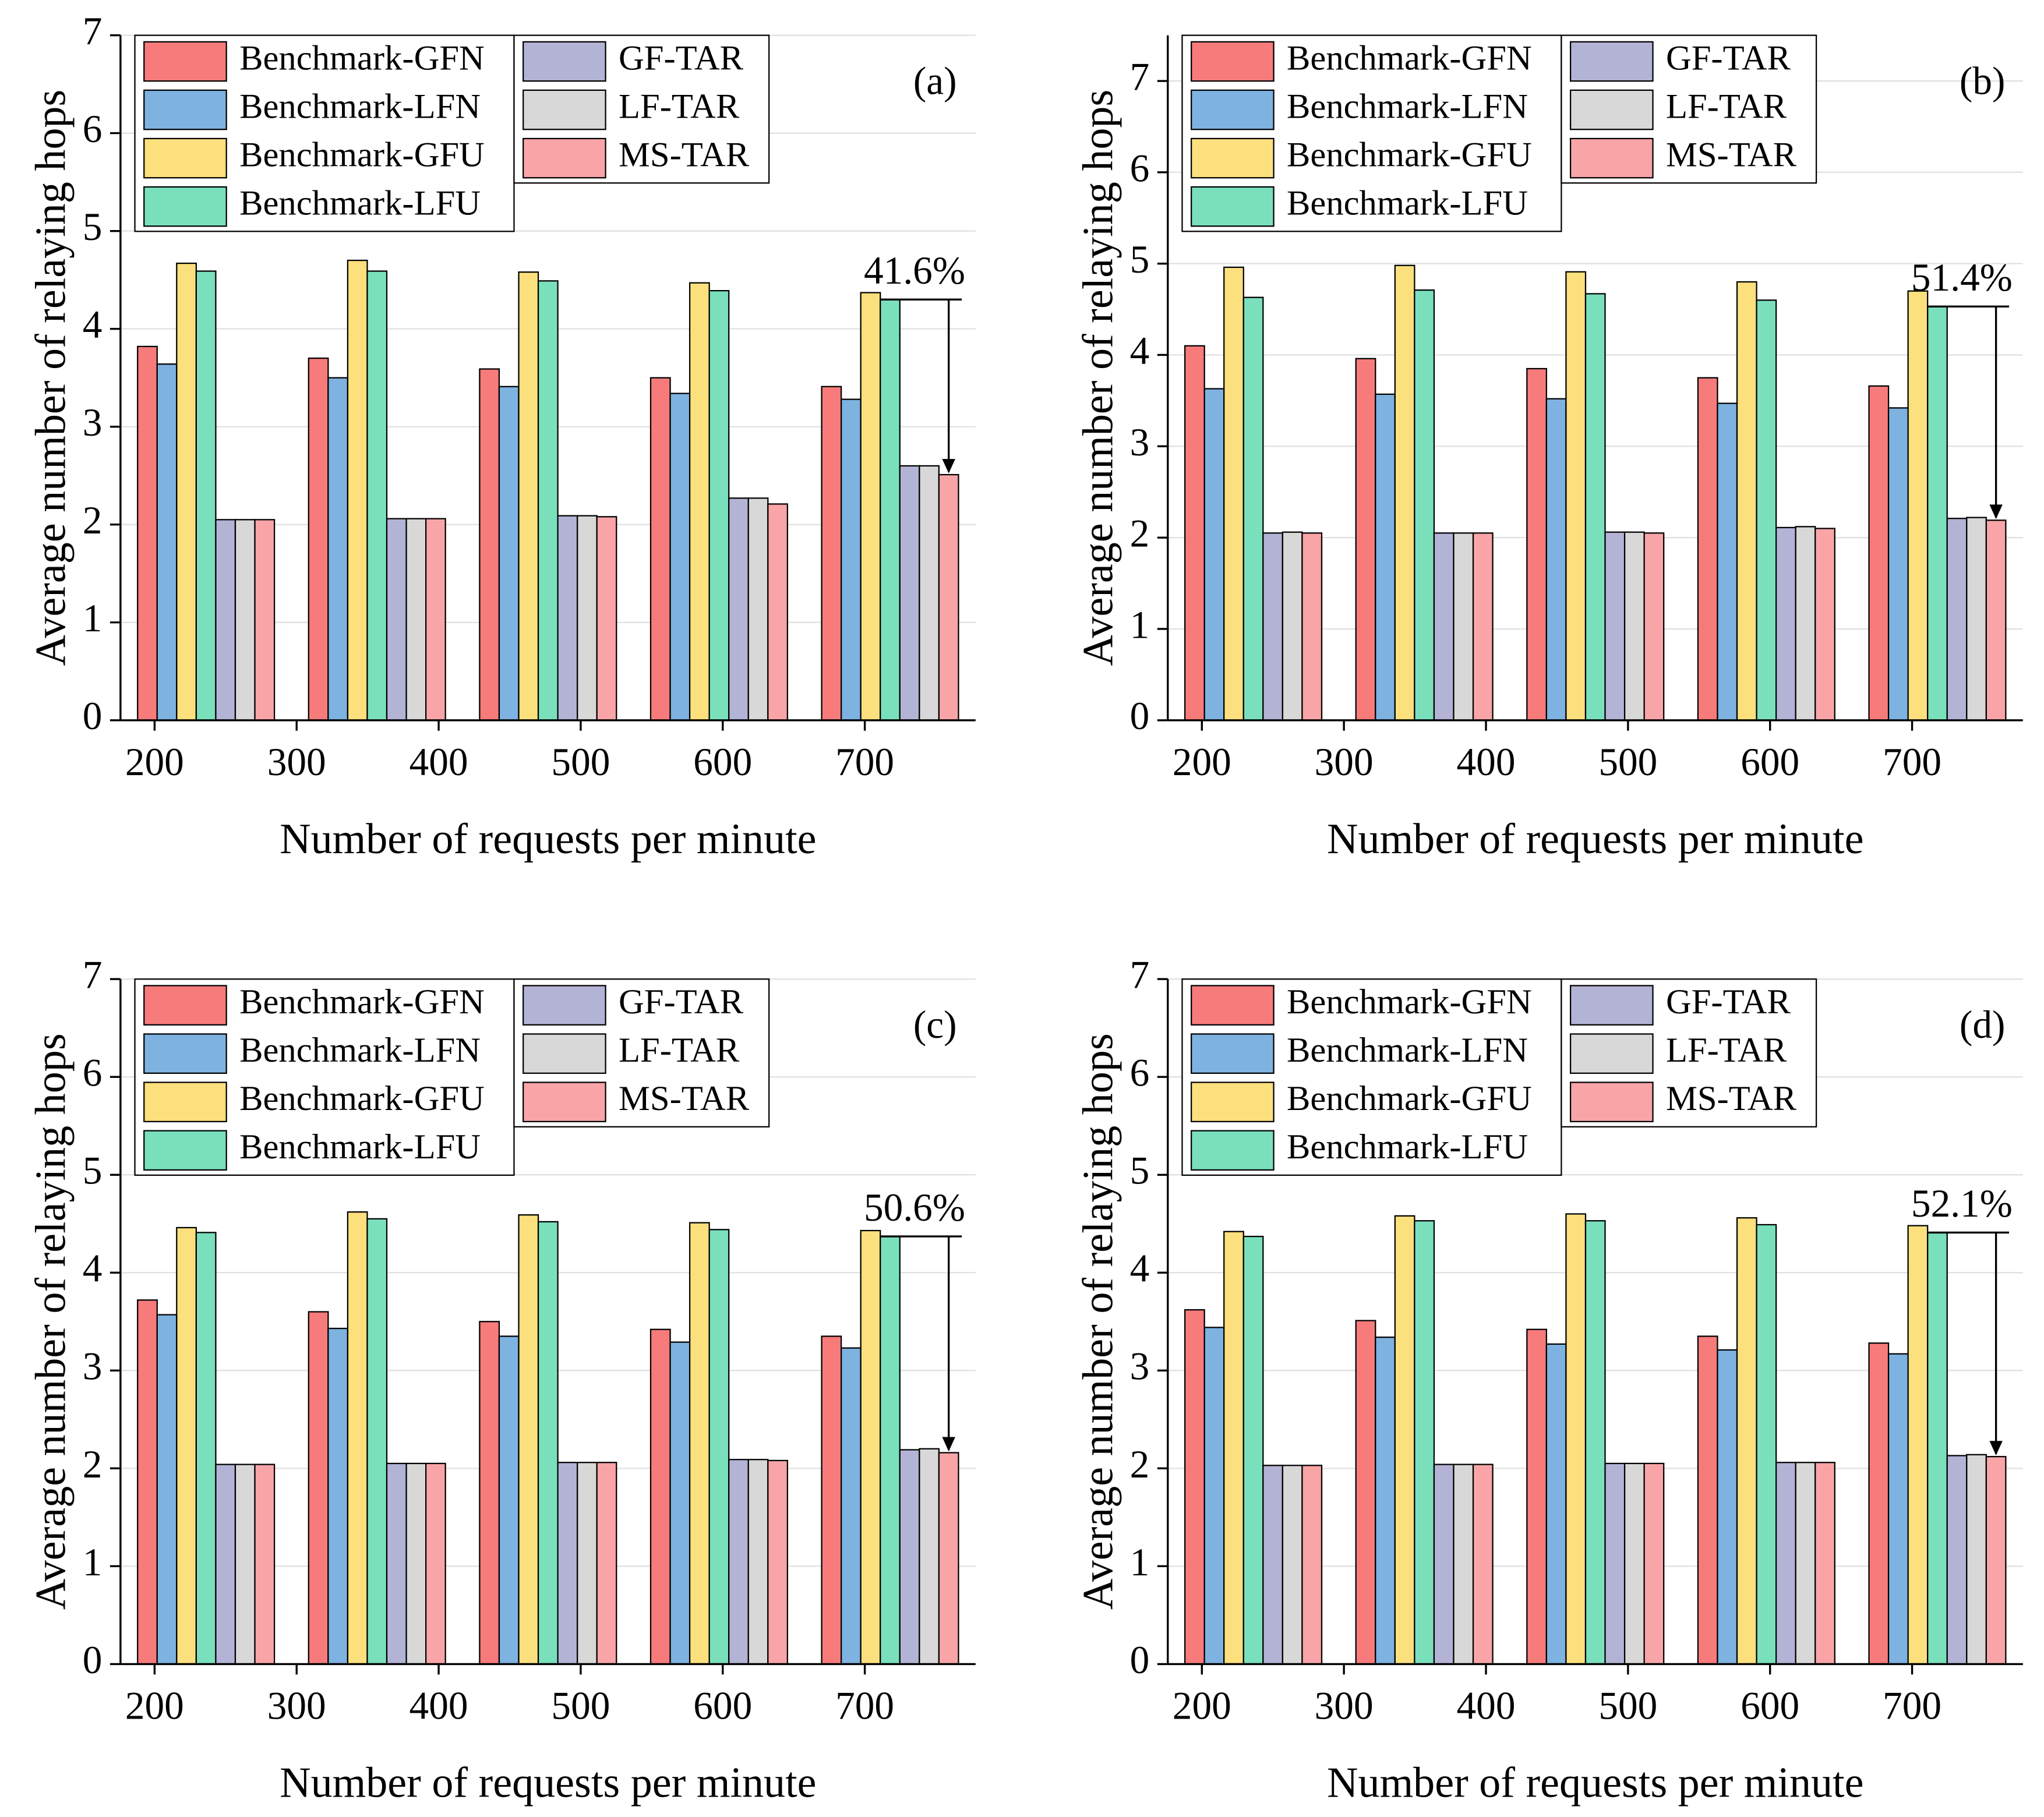  Describe the element at coordinates (93, 1367) in the screenshot. I see `y-tick-label: 3` at that location.